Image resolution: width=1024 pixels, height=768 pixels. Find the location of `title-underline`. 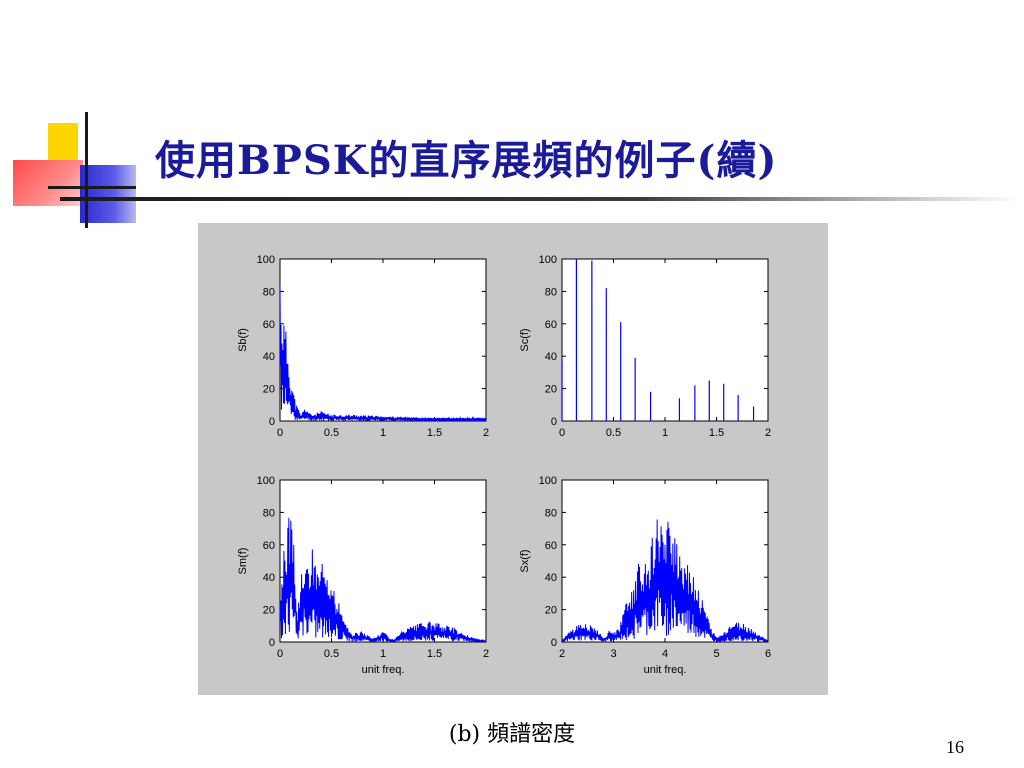

title-underline is located at coordinates (540, 199).